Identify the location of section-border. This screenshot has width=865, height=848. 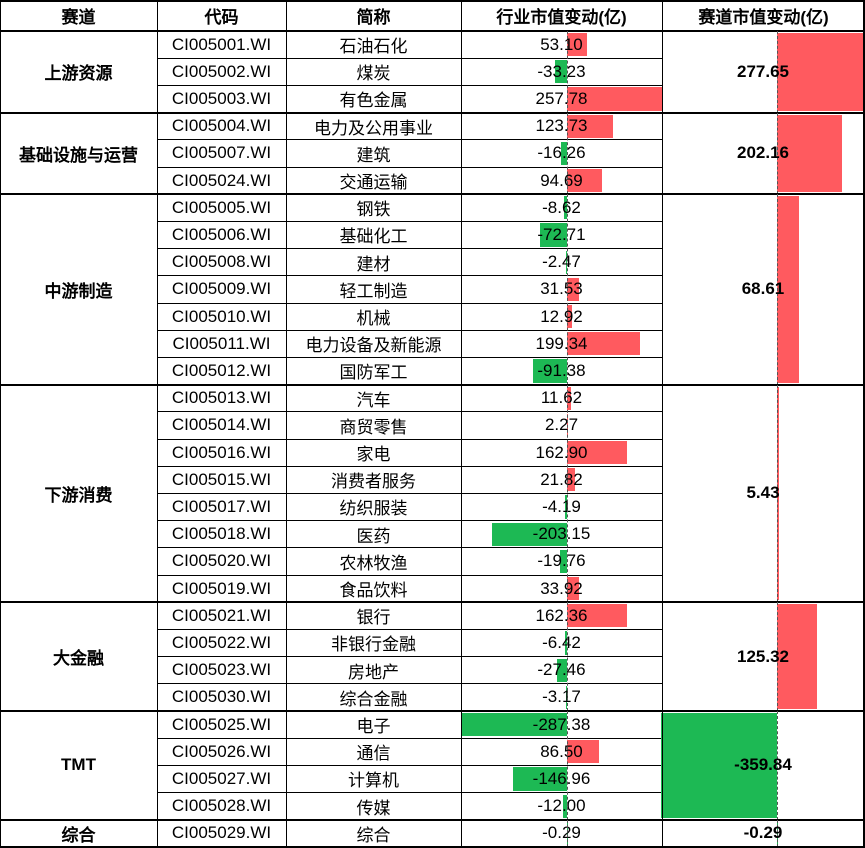
(432, 1).